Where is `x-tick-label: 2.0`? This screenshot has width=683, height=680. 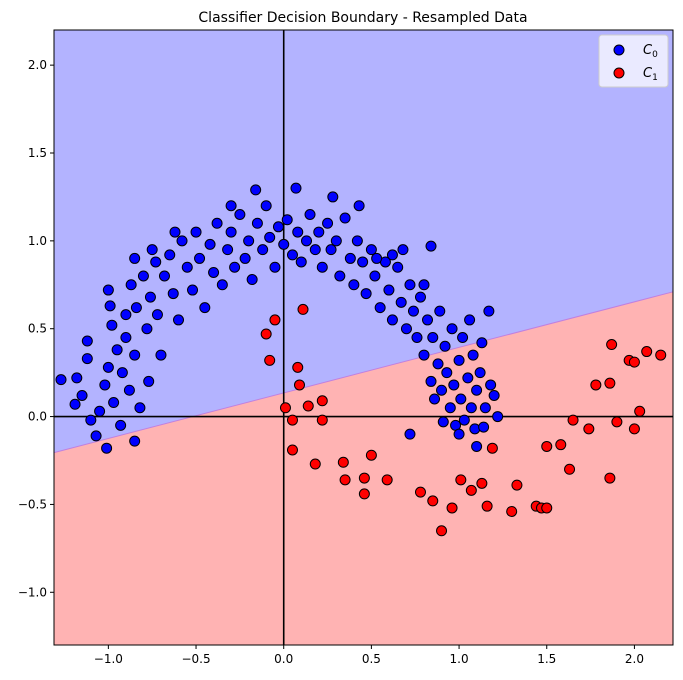
x-tick-label: 2.0 is located at coordinates (634, 659).